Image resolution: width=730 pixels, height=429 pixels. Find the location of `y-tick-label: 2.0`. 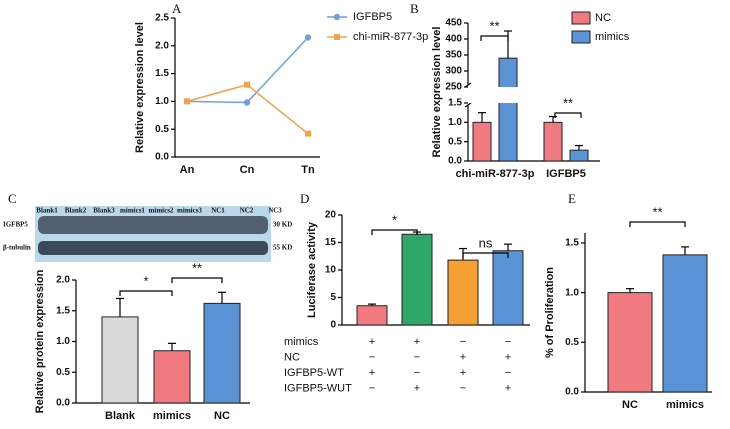

y-tick-label: 2.0 is located at coordinates (63, 280).